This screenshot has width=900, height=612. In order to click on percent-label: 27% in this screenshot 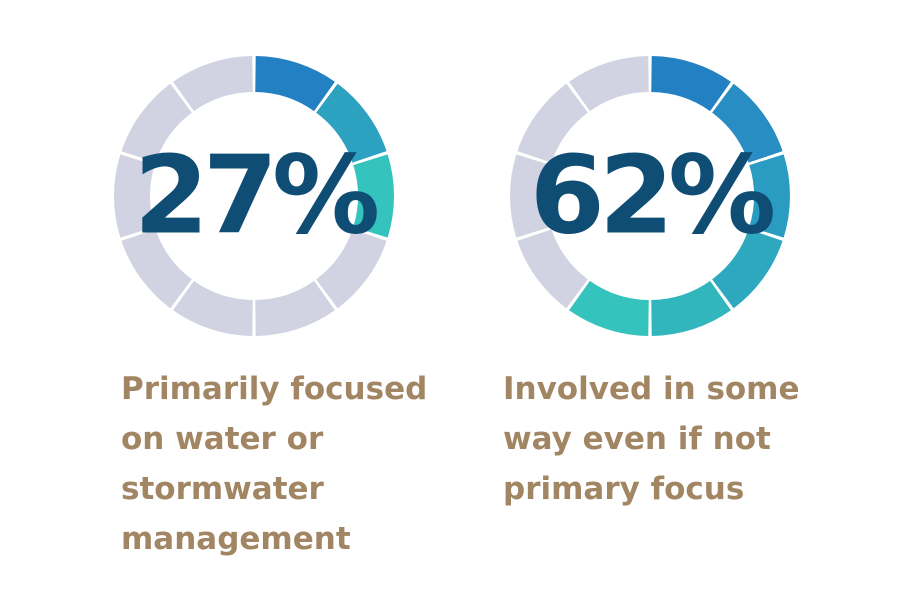, I will do `click(255, 196)`.